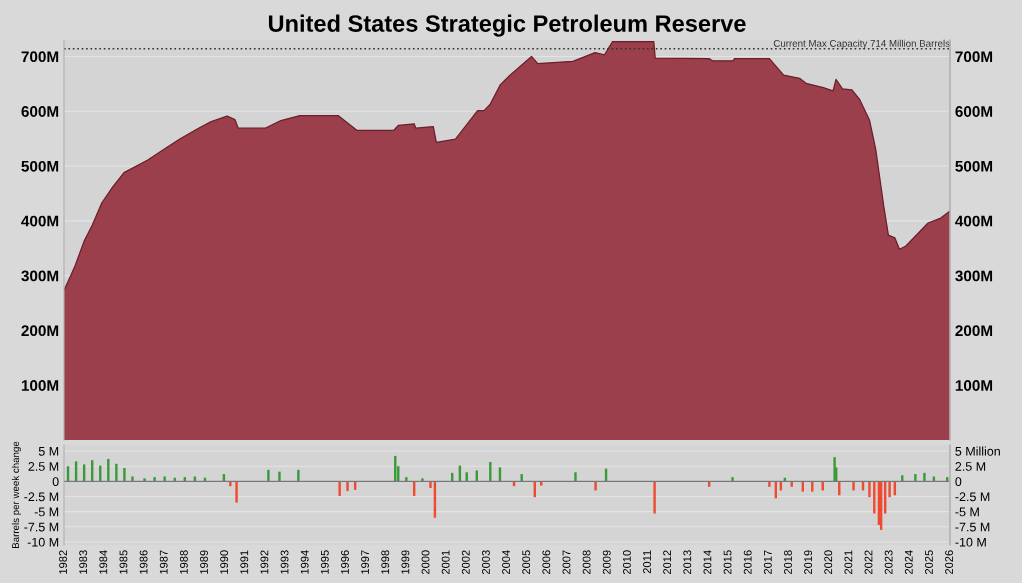  I want to click on x-tick-label: 2010, so click(626, 562).